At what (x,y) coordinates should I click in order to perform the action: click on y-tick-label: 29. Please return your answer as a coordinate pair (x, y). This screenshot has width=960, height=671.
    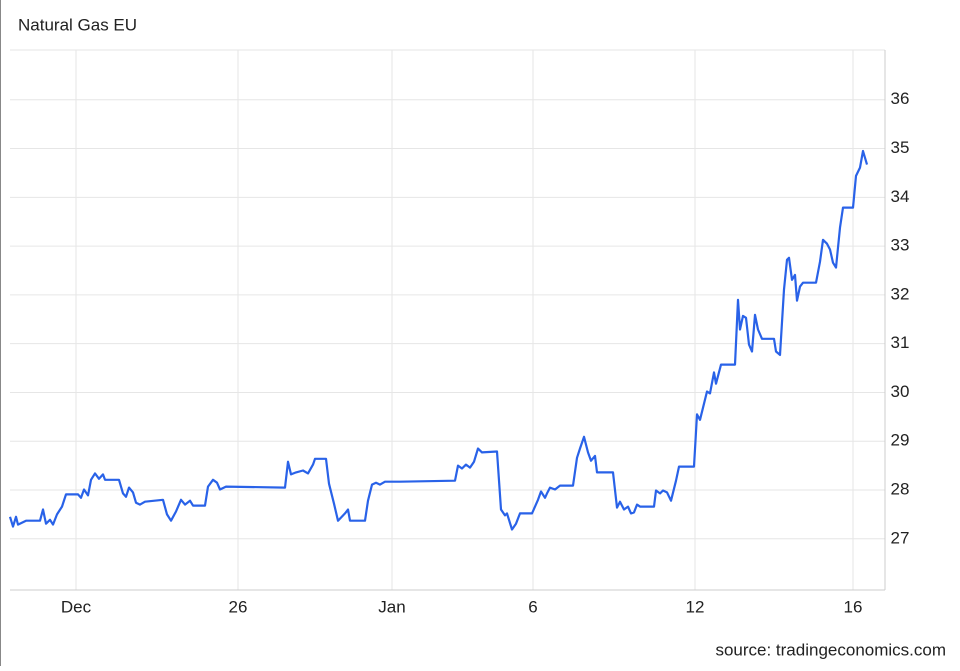
    Looking at the image, I should click on (900, 440).